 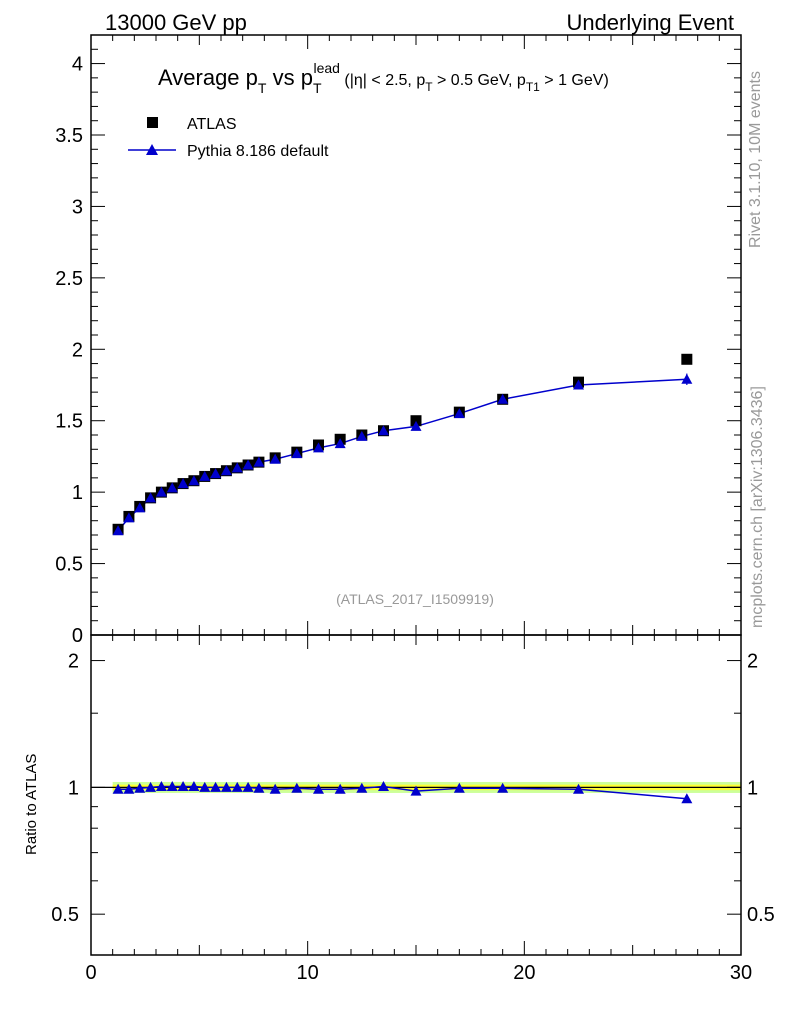 I want to click on y-tick-label: 0, so click(x=77, y=636).